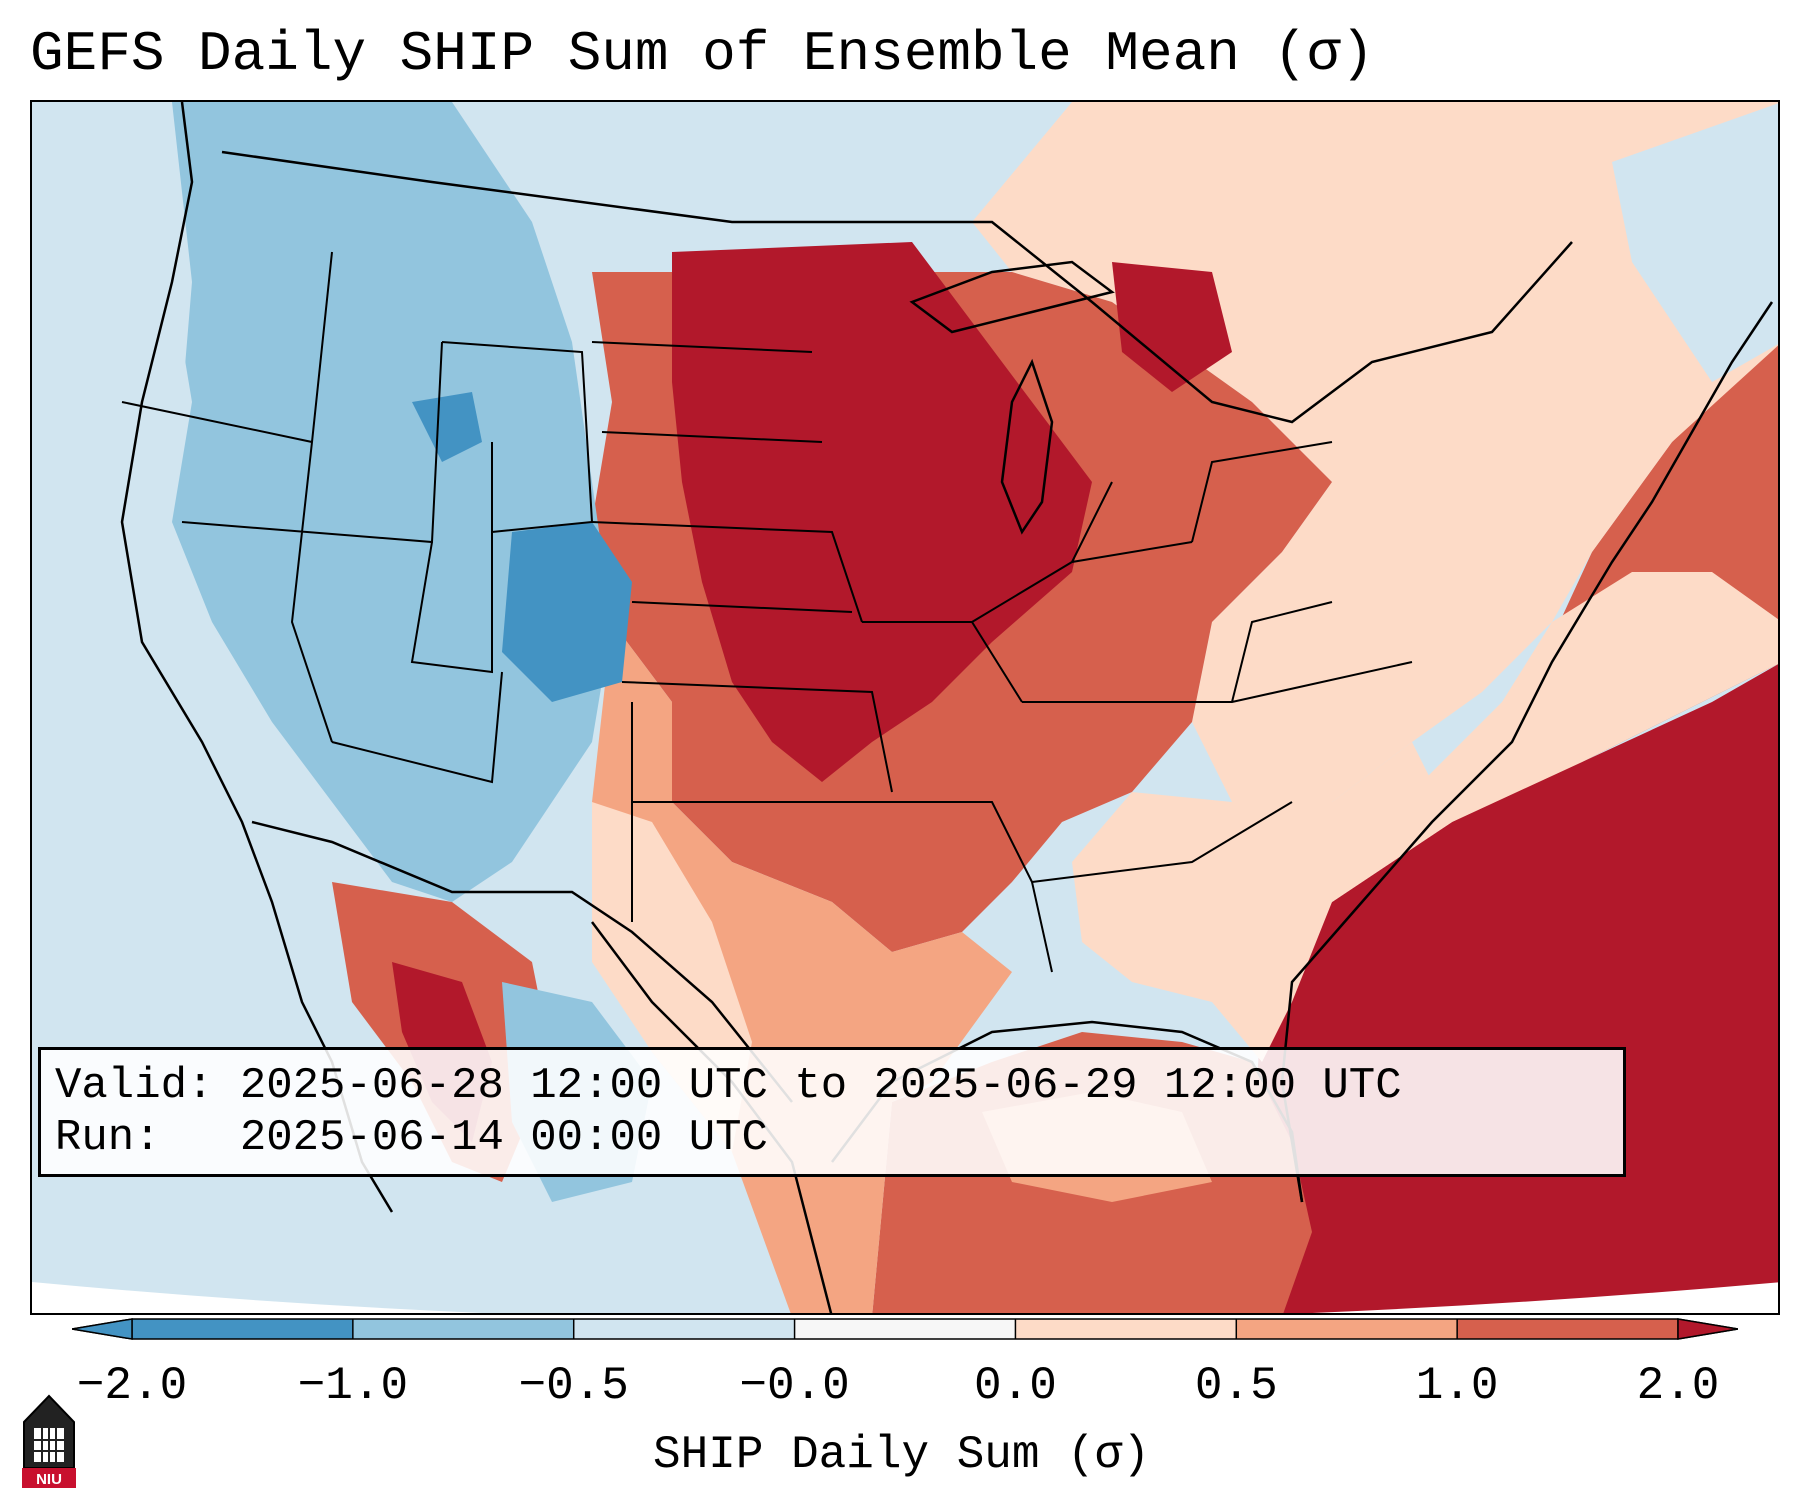 Image resolution: width=1803 pixels, height=1506 pixels. I want to click on projection-edge, so click(905, 1297).